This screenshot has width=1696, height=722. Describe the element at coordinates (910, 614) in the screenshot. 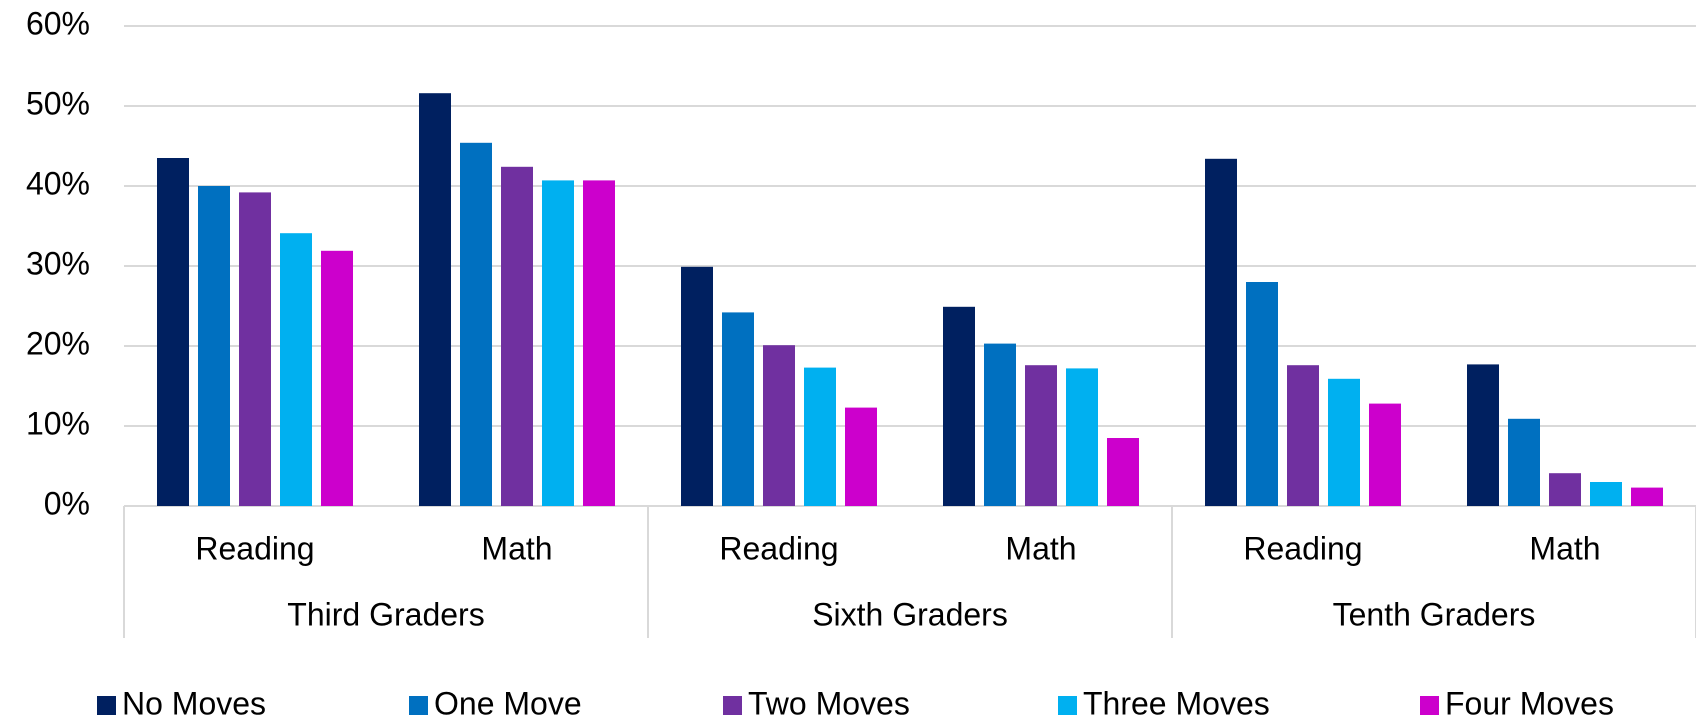

I see `group-label: Sixth Graders` at that location.